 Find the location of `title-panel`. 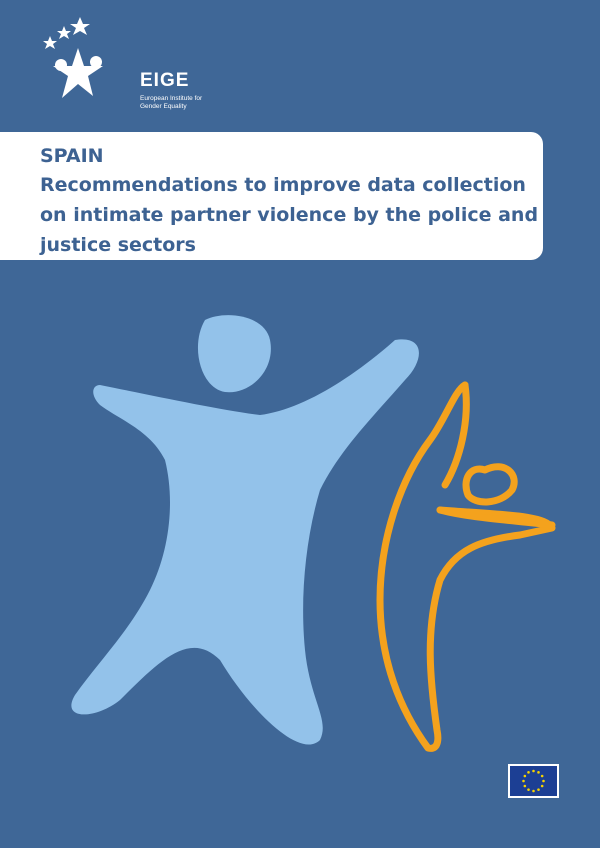

title-panel is located at coordinates (271, 196).